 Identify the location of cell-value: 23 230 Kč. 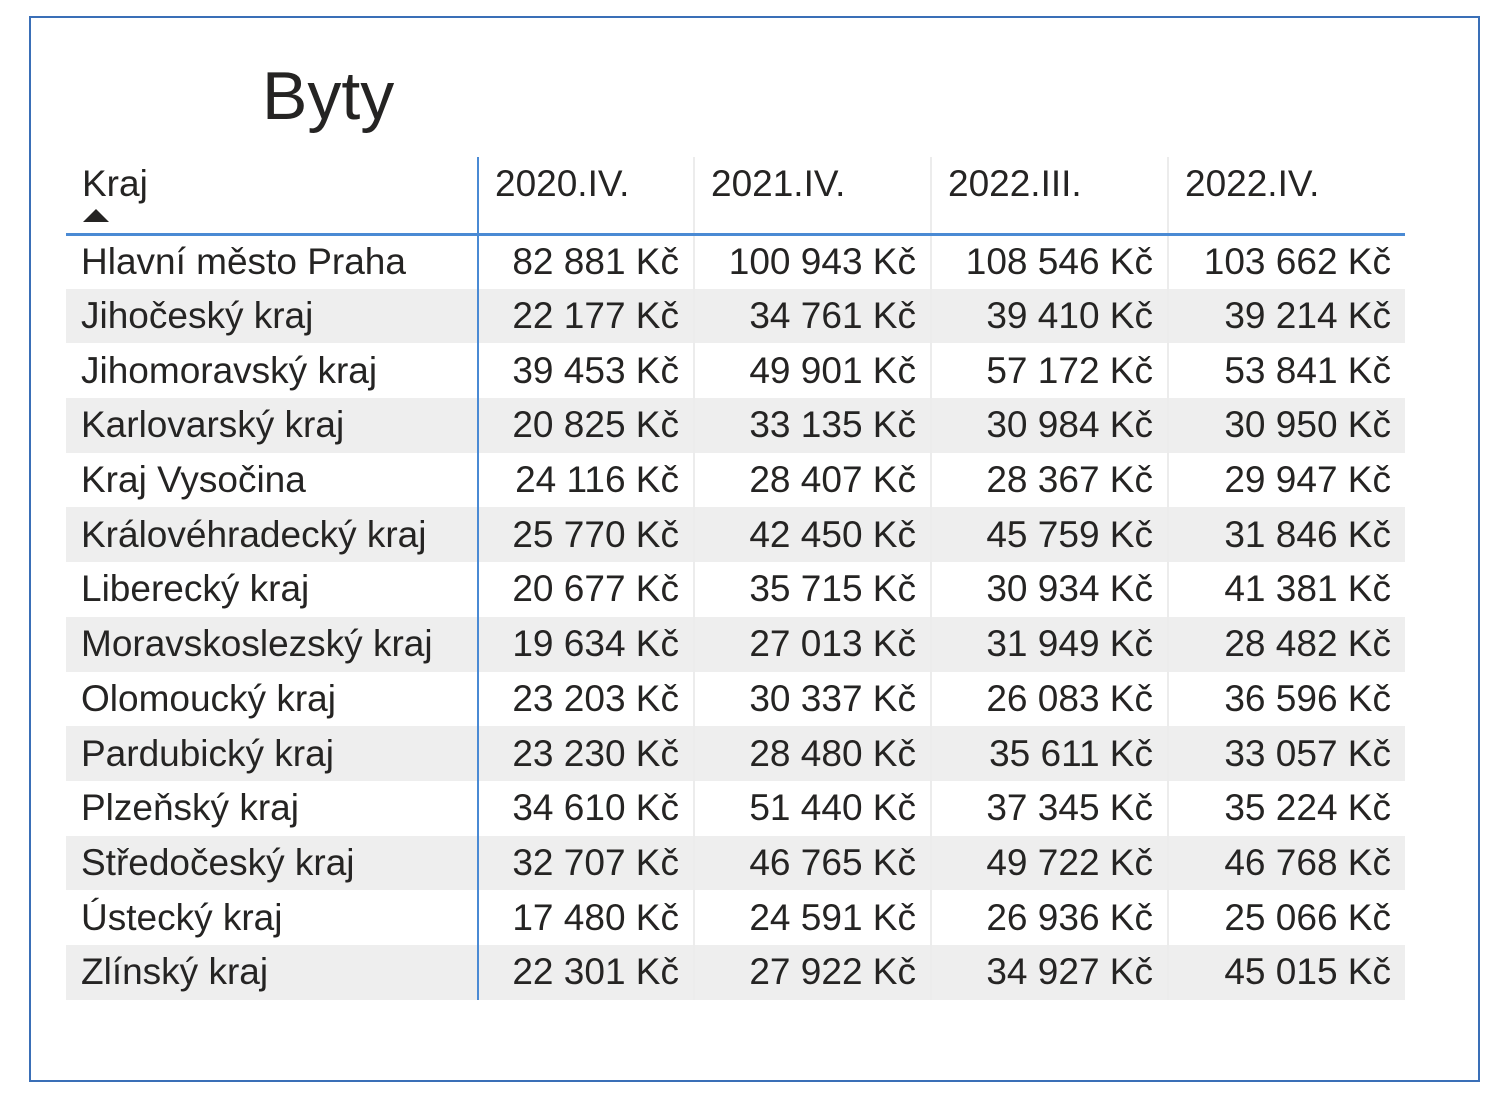
(586, 753).